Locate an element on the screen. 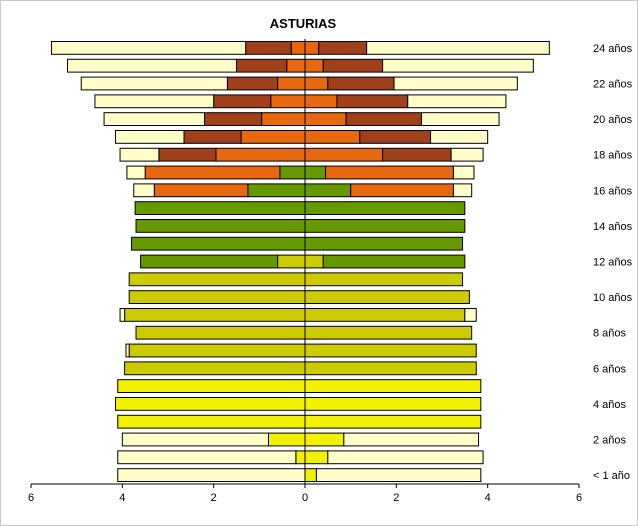  y-tick-label: 20 años is located at coordinates (613, 120).